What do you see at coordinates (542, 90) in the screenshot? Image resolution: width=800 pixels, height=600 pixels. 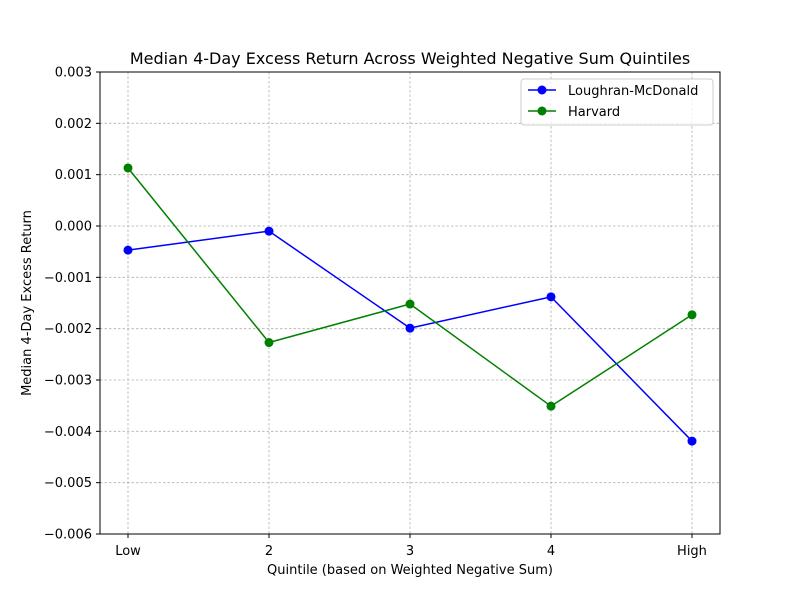 I see `legend-marker-loughran-mcdonald` at bounding box center [542, 90].